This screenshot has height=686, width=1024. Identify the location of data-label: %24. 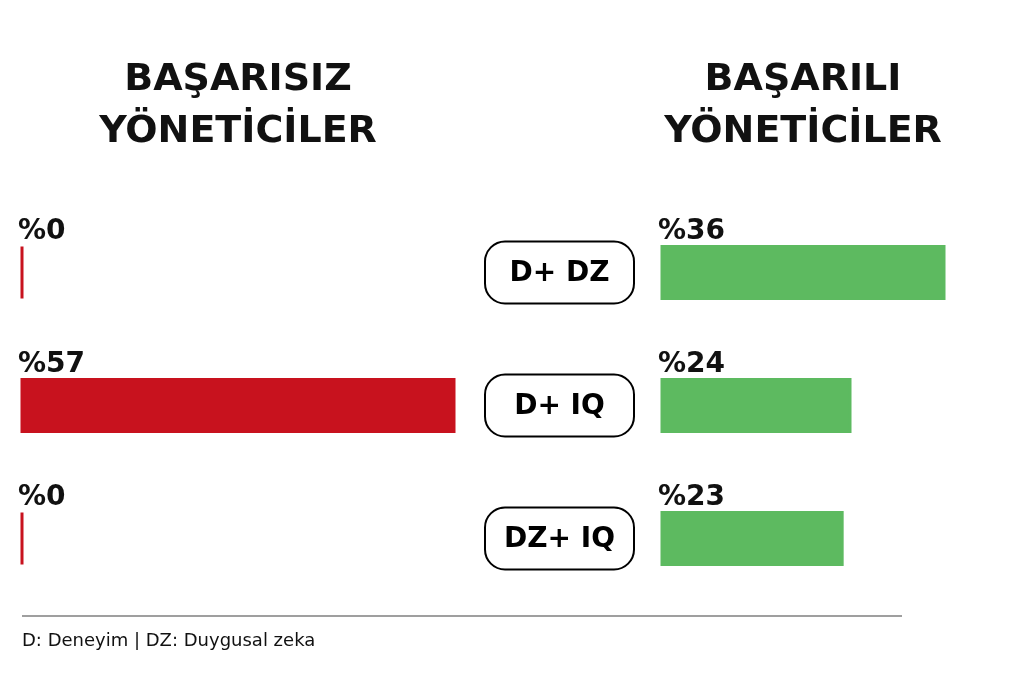
(692, 362).